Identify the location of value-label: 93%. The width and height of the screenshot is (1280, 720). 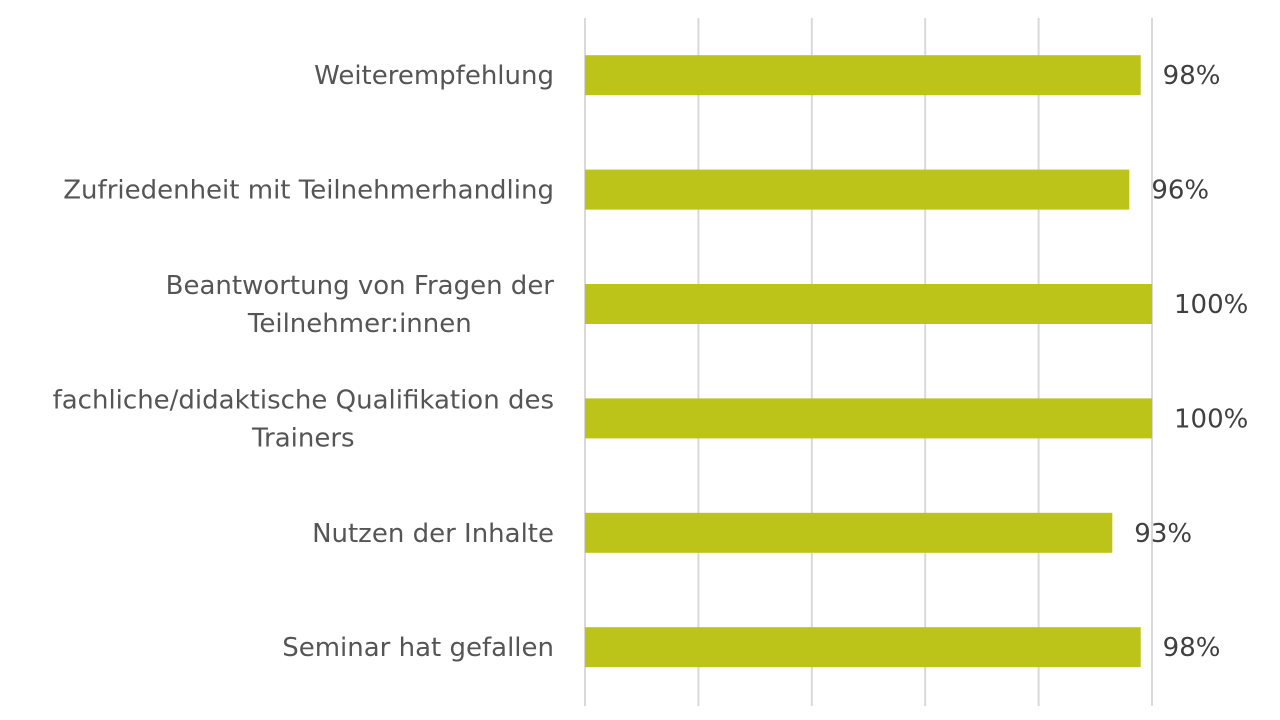
(1163, 534).